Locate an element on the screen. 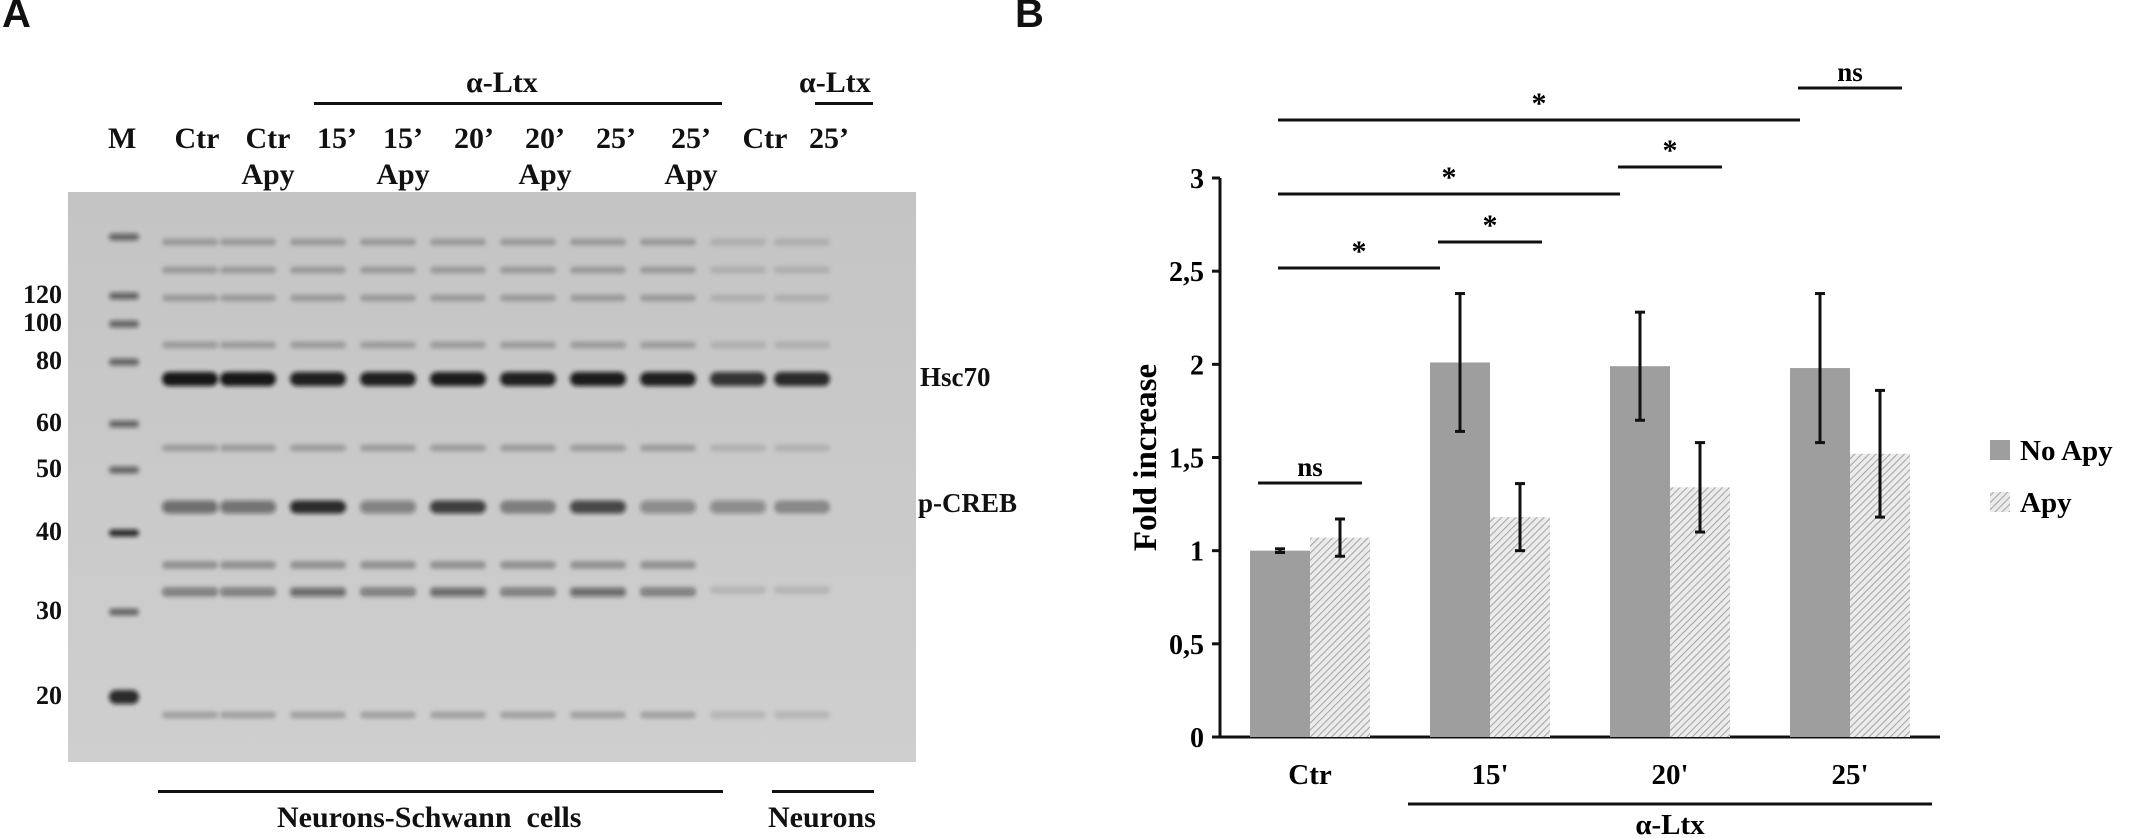 The height and width of the screenshot is (838, 2133). x-axis-label: α-Ltx is located at coordinates (1670, 823).